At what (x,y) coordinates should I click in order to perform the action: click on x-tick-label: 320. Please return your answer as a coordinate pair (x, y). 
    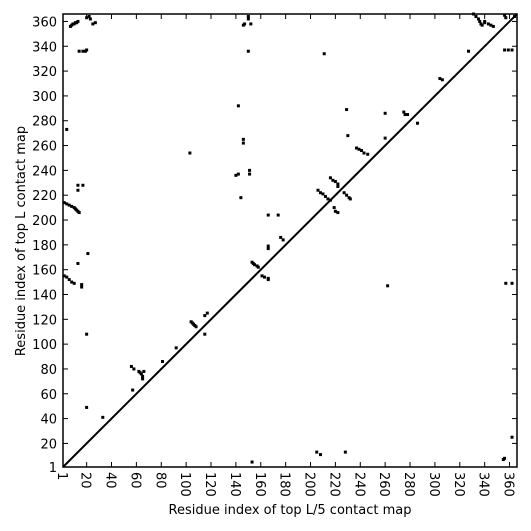
    Looking at the image, I should click on (458, 484).